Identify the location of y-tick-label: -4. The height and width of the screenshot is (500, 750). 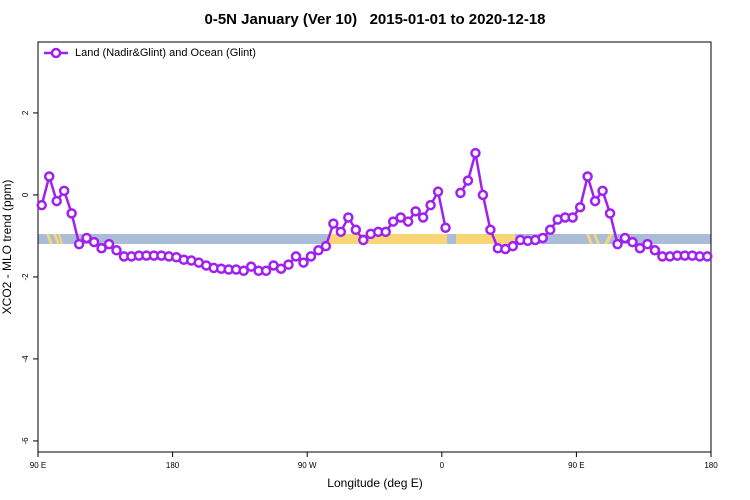
(25, 359).